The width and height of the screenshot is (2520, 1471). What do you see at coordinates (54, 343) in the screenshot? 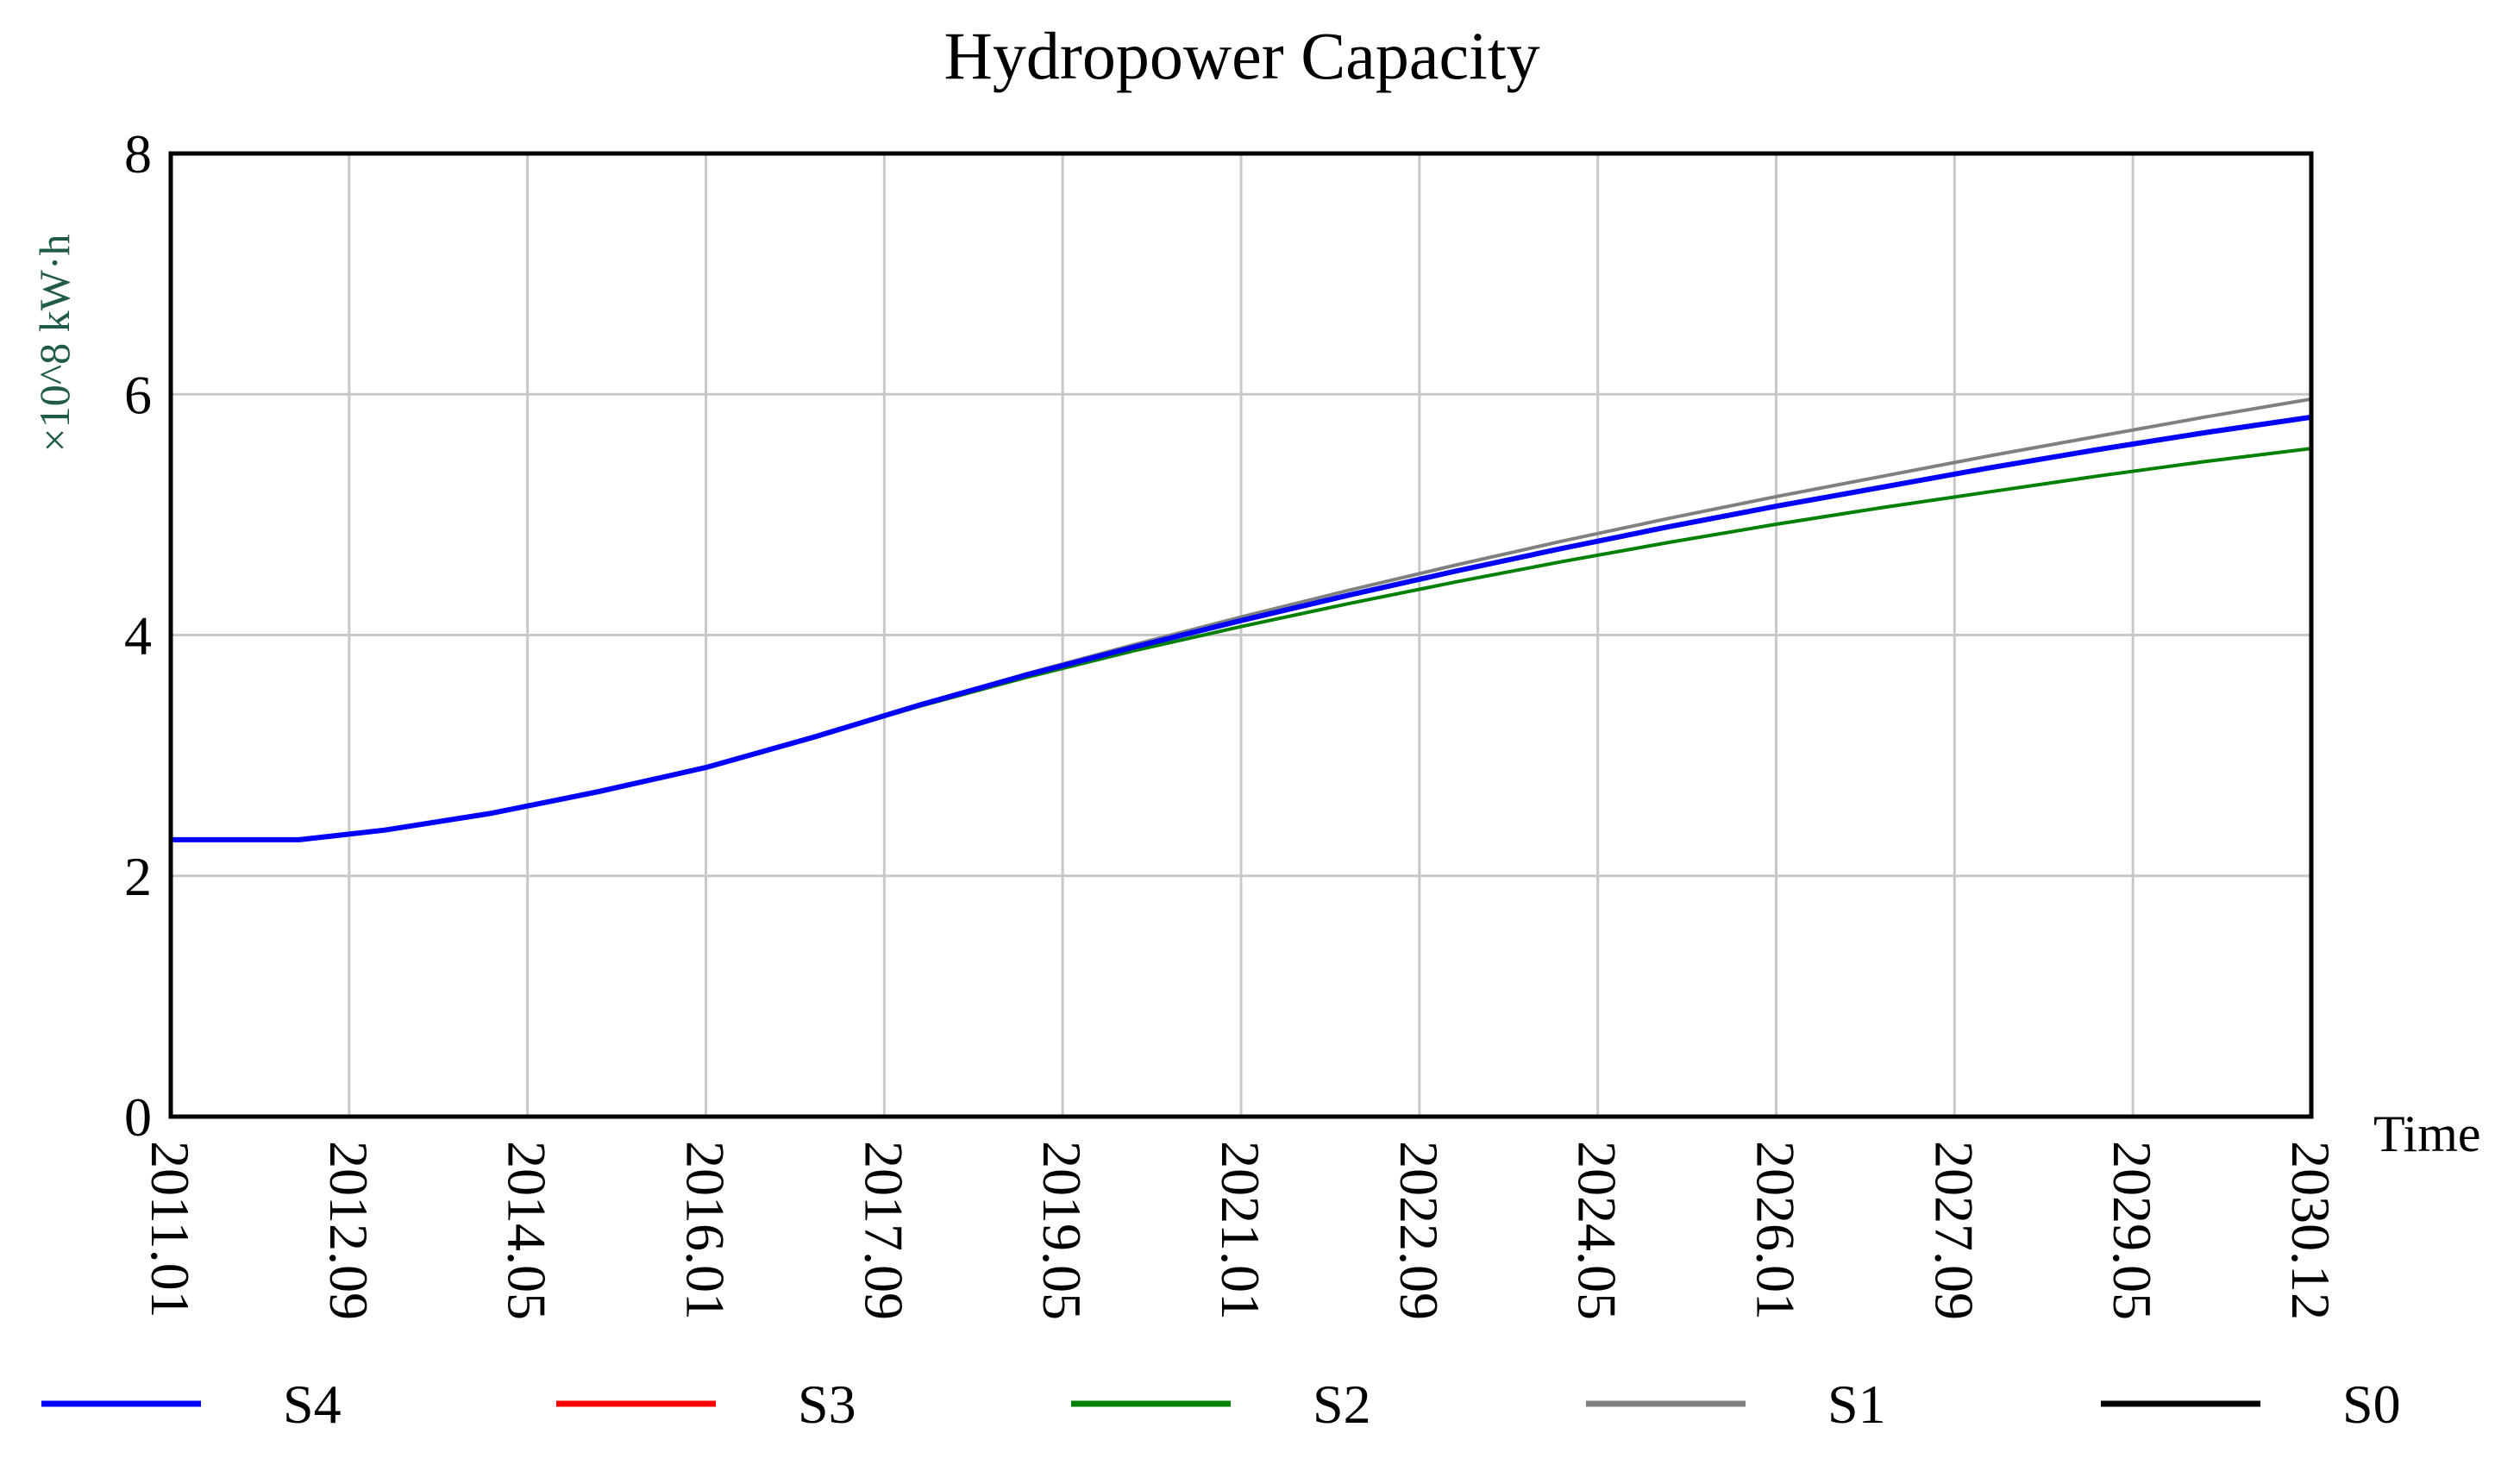
I see `y-axis-label: ×10^8 kW·h` at bounding box center [54, 343].